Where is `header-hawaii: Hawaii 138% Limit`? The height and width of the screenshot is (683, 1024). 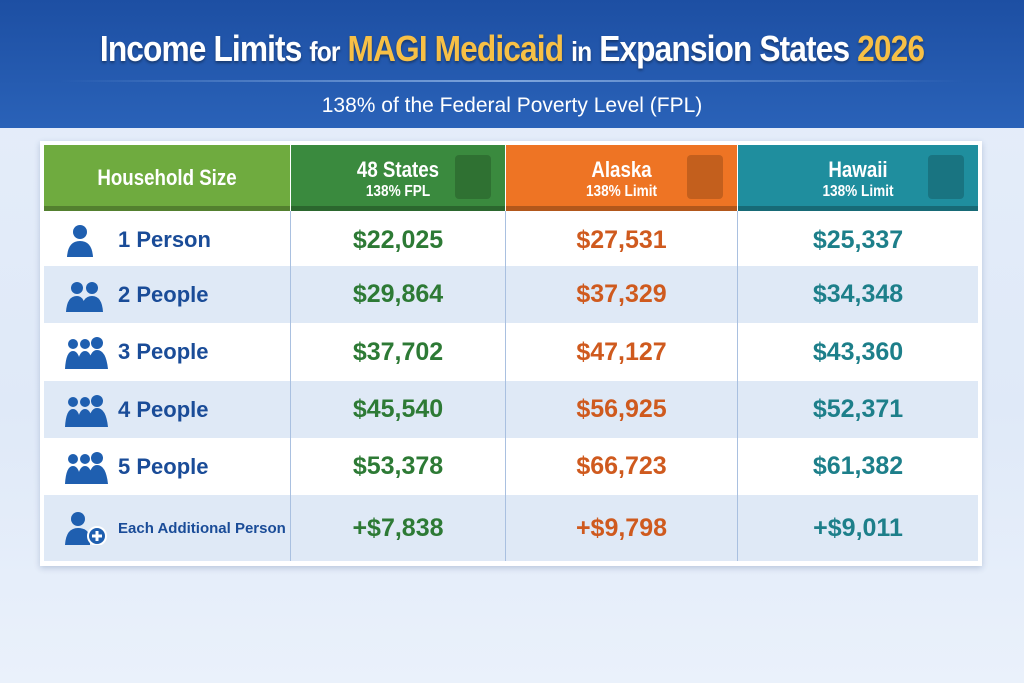
header-hawaii: Hawaii 138% Limit is located at coordinates (858, 178).